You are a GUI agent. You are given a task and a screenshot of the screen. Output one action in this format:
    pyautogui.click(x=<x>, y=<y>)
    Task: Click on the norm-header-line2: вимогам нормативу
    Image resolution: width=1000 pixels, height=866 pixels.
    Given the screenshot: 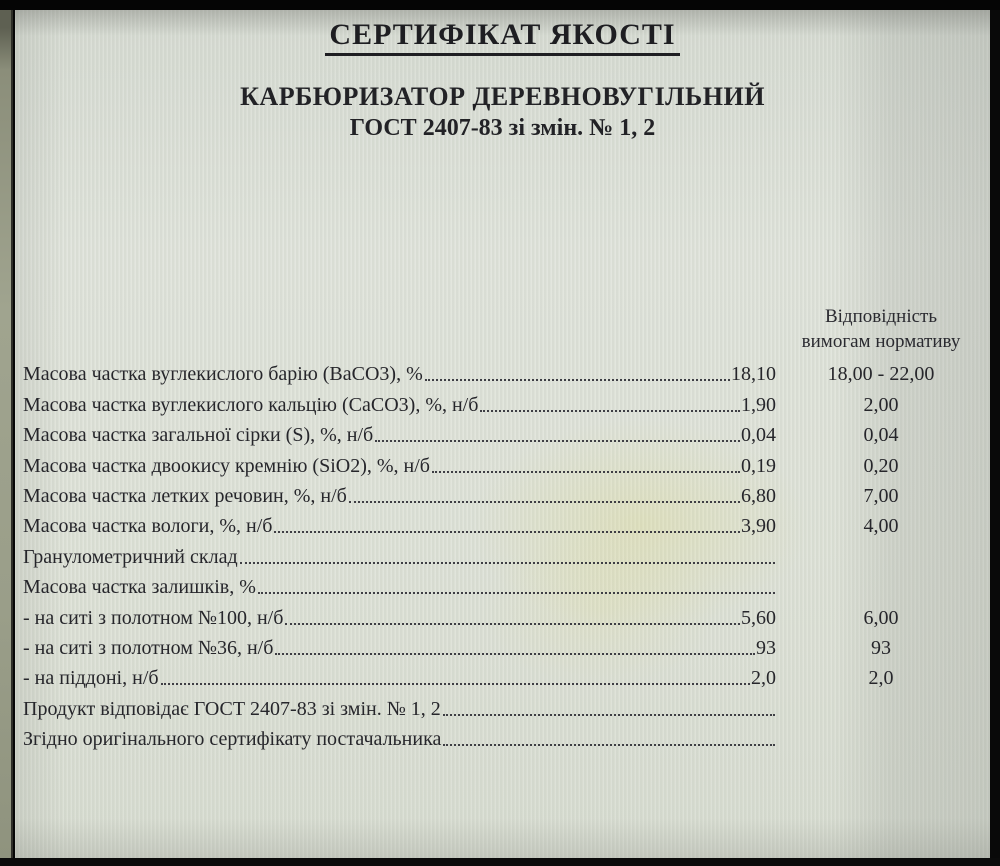 What is the action you would take?
    pyautogui.click(x=881, y=341)
    